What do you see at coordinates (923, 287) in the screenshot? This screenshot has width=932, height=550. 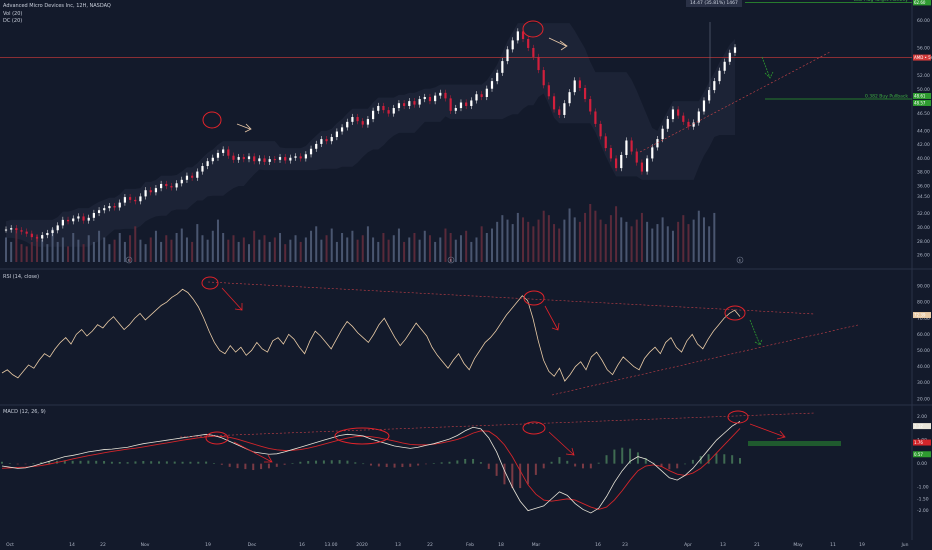 I see `rsi-axis-label: 90.00` at bounding box center [923, 287].